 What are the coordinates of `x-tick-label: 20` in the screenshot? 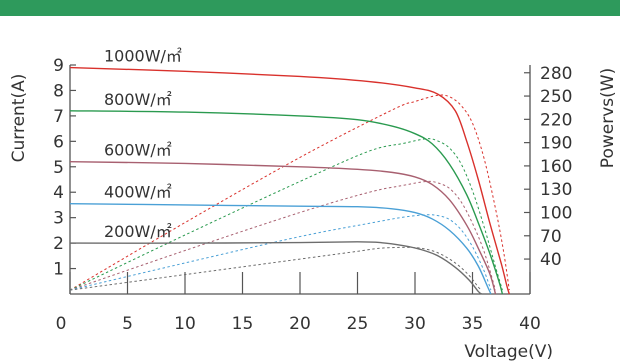 It's located at (300, 324).